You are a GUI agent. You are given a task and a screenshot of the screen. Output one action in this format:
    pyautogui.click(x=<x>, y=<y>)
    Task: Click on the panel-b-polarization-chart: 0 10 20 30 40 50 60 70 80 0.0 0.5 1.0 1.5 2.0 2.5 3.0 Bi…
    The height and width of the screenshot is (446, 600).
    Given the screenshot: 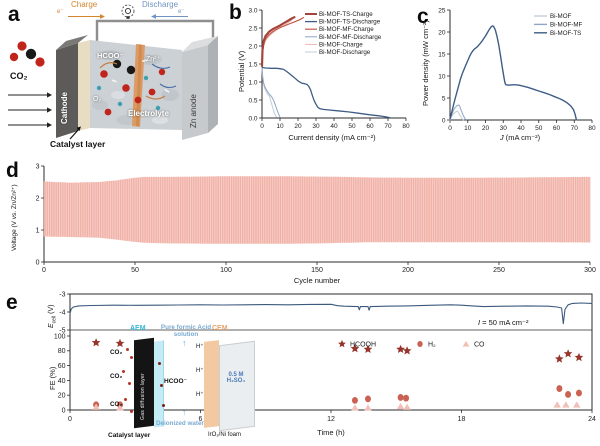 What is the action you would take?
    pyautogui.click(x=321, y=79)
    